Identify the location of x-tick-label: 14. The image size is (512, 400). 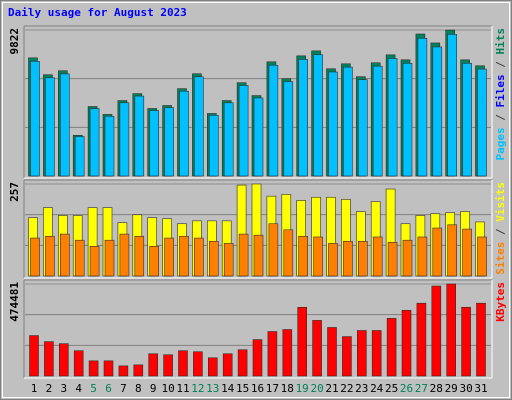
(228, 388).